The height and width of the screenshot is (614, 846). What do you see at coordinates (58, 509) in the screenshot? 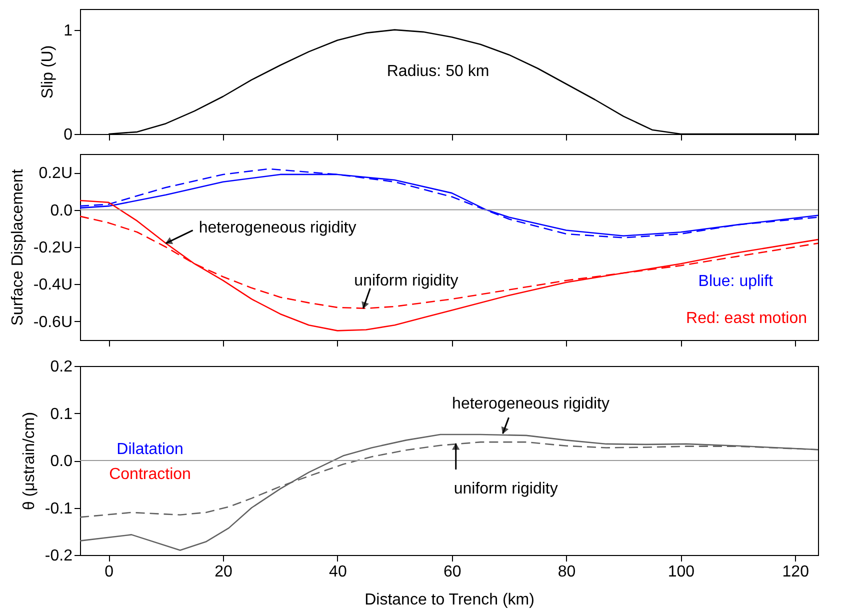
I see `y-tick-label: -0.1` at bounding box center [58, 509].